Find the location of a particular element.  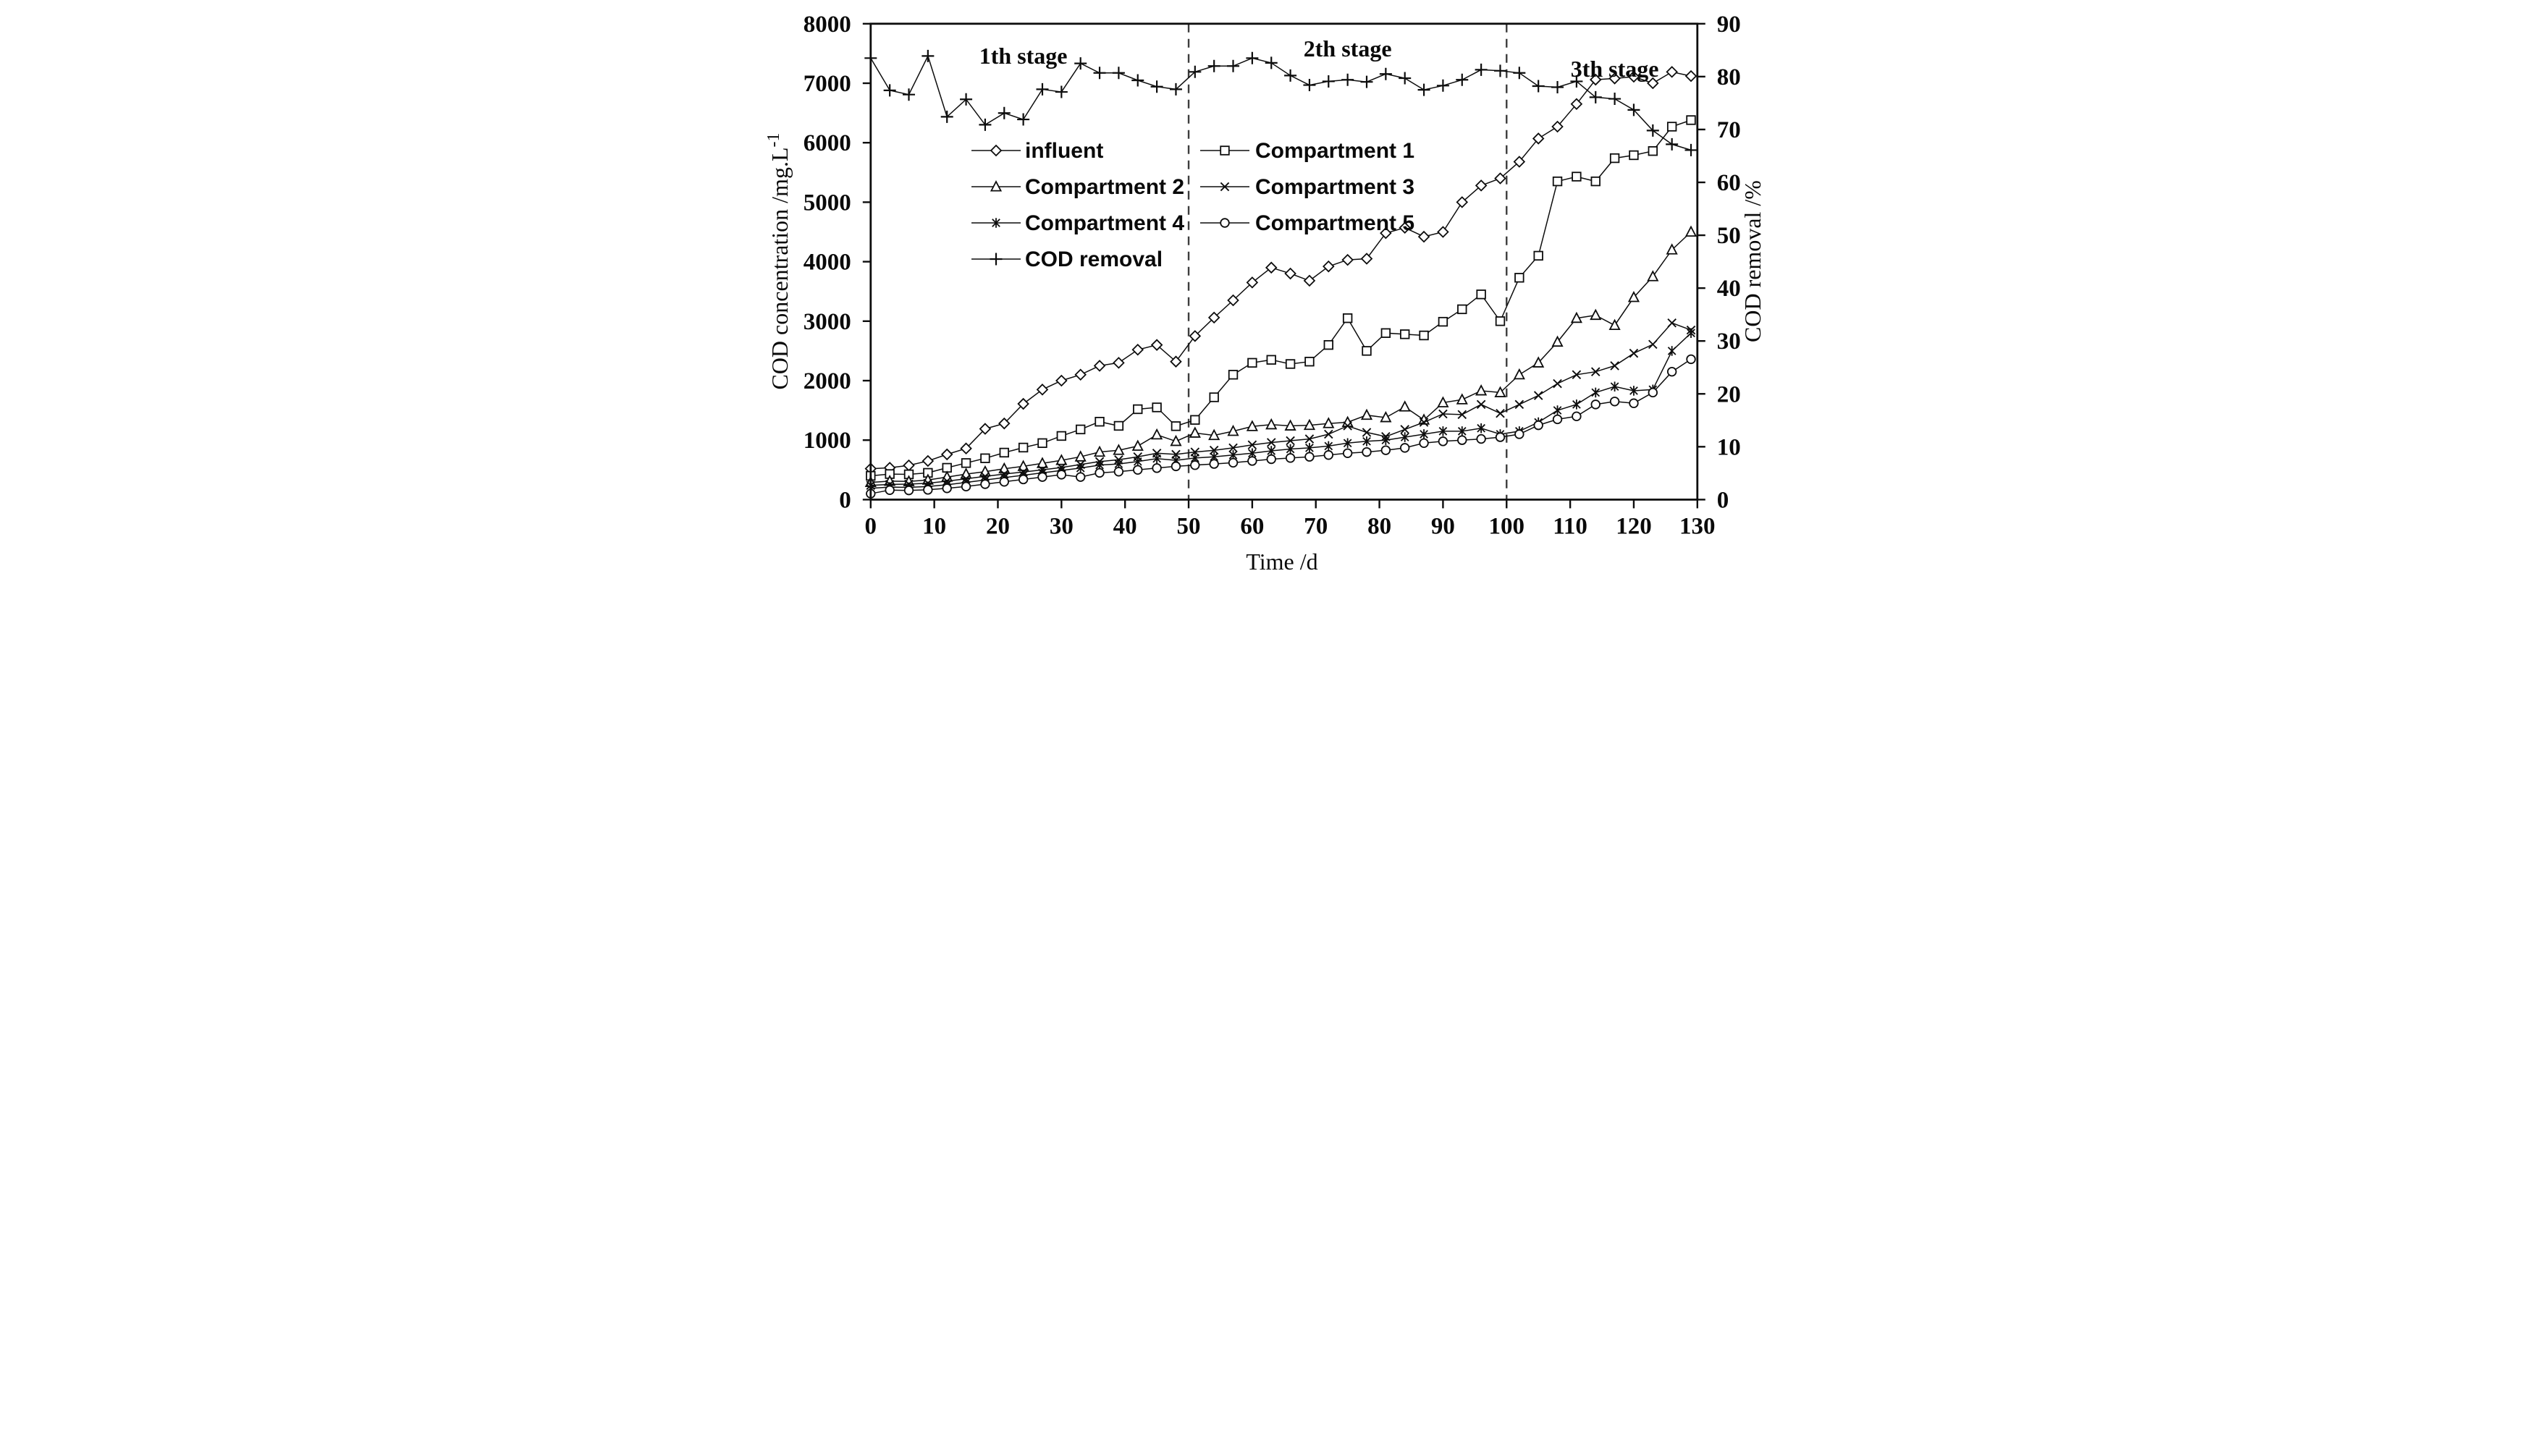

left-tick-label: 2000 is located at coordinates (827, 381).